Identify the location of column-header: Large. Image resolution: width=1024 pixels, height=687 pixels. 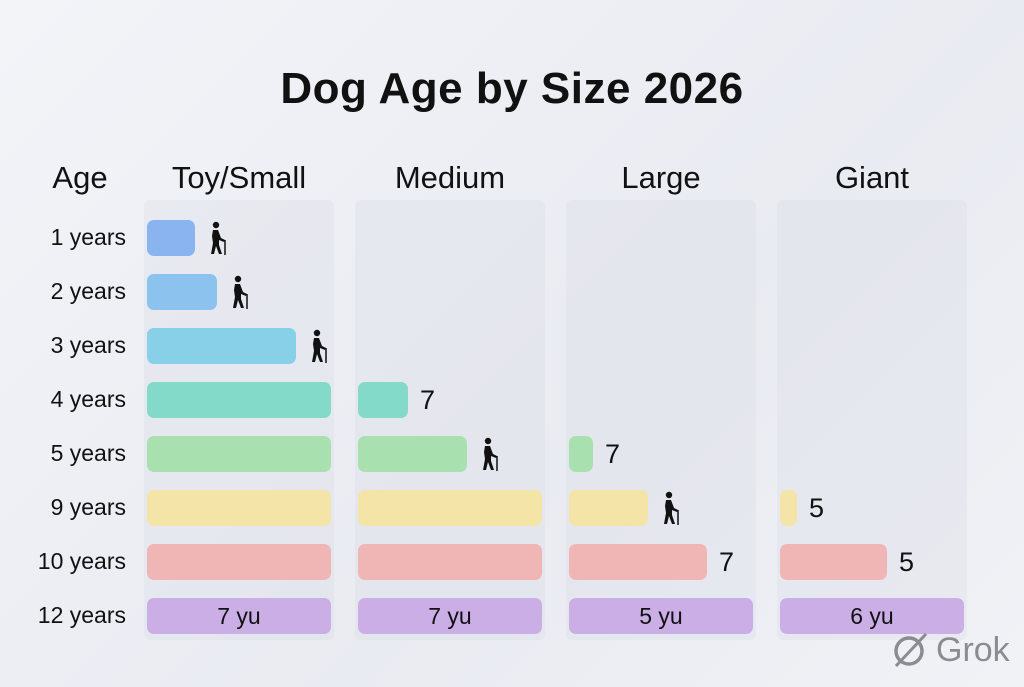
(661, 177).